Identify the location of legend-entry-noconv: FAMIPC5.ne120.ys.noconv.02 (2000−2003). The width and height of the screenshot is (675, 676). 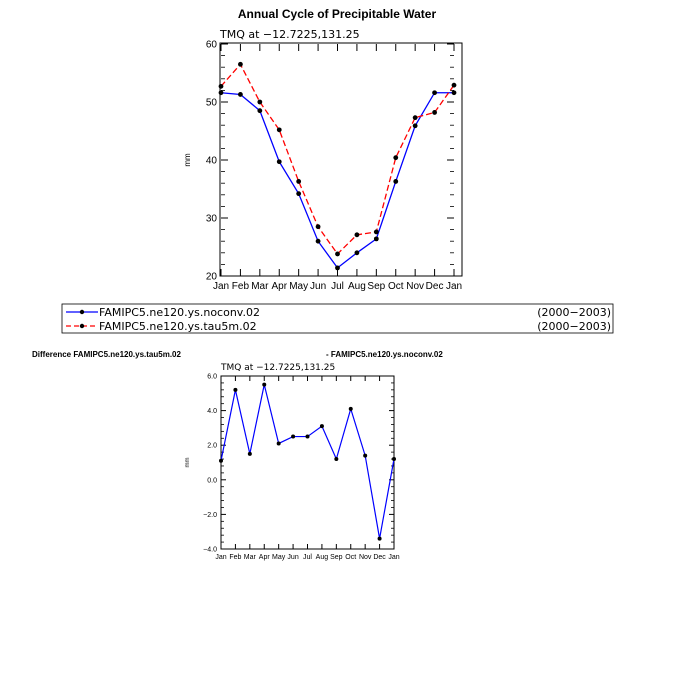
(338, 312).